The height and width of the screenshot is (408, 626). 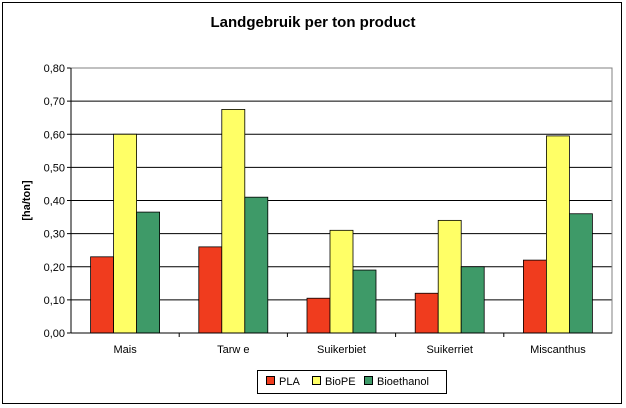 I want to click on legend-swatch-biope, so click(x=316, y=380).